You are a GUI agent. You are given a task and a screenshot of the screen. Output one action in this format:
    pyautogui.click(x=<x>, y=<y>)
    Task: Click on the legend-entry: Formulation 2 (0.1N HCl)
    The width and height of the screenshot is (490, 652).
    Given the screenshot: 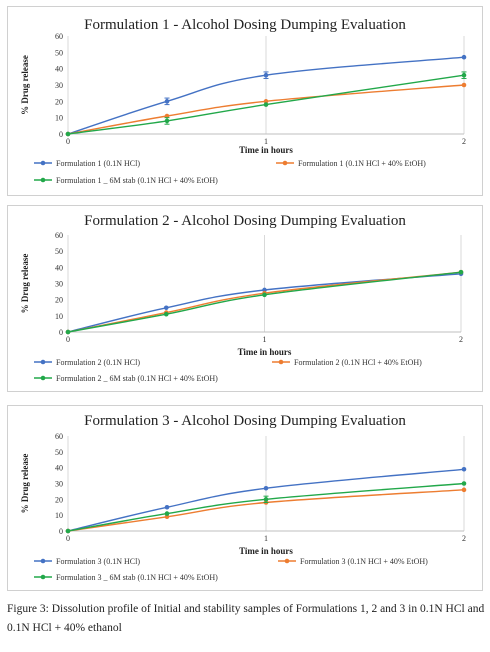 What is the action you would take?
    pyautogui.click(x=98, y=362)
    